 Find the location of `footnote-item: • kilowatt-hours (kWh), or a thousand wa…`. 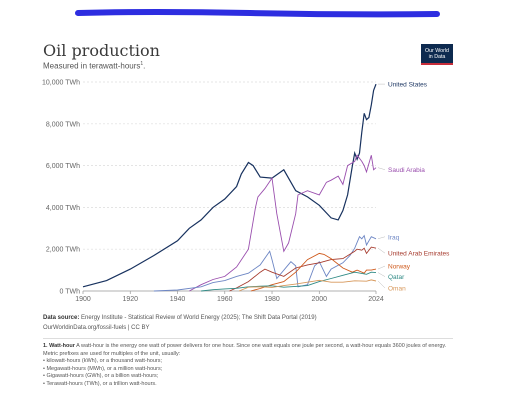

footnote-item: • kilowatt-hours (kWh), or a thousand wa… is located at coordinates (102, 361).